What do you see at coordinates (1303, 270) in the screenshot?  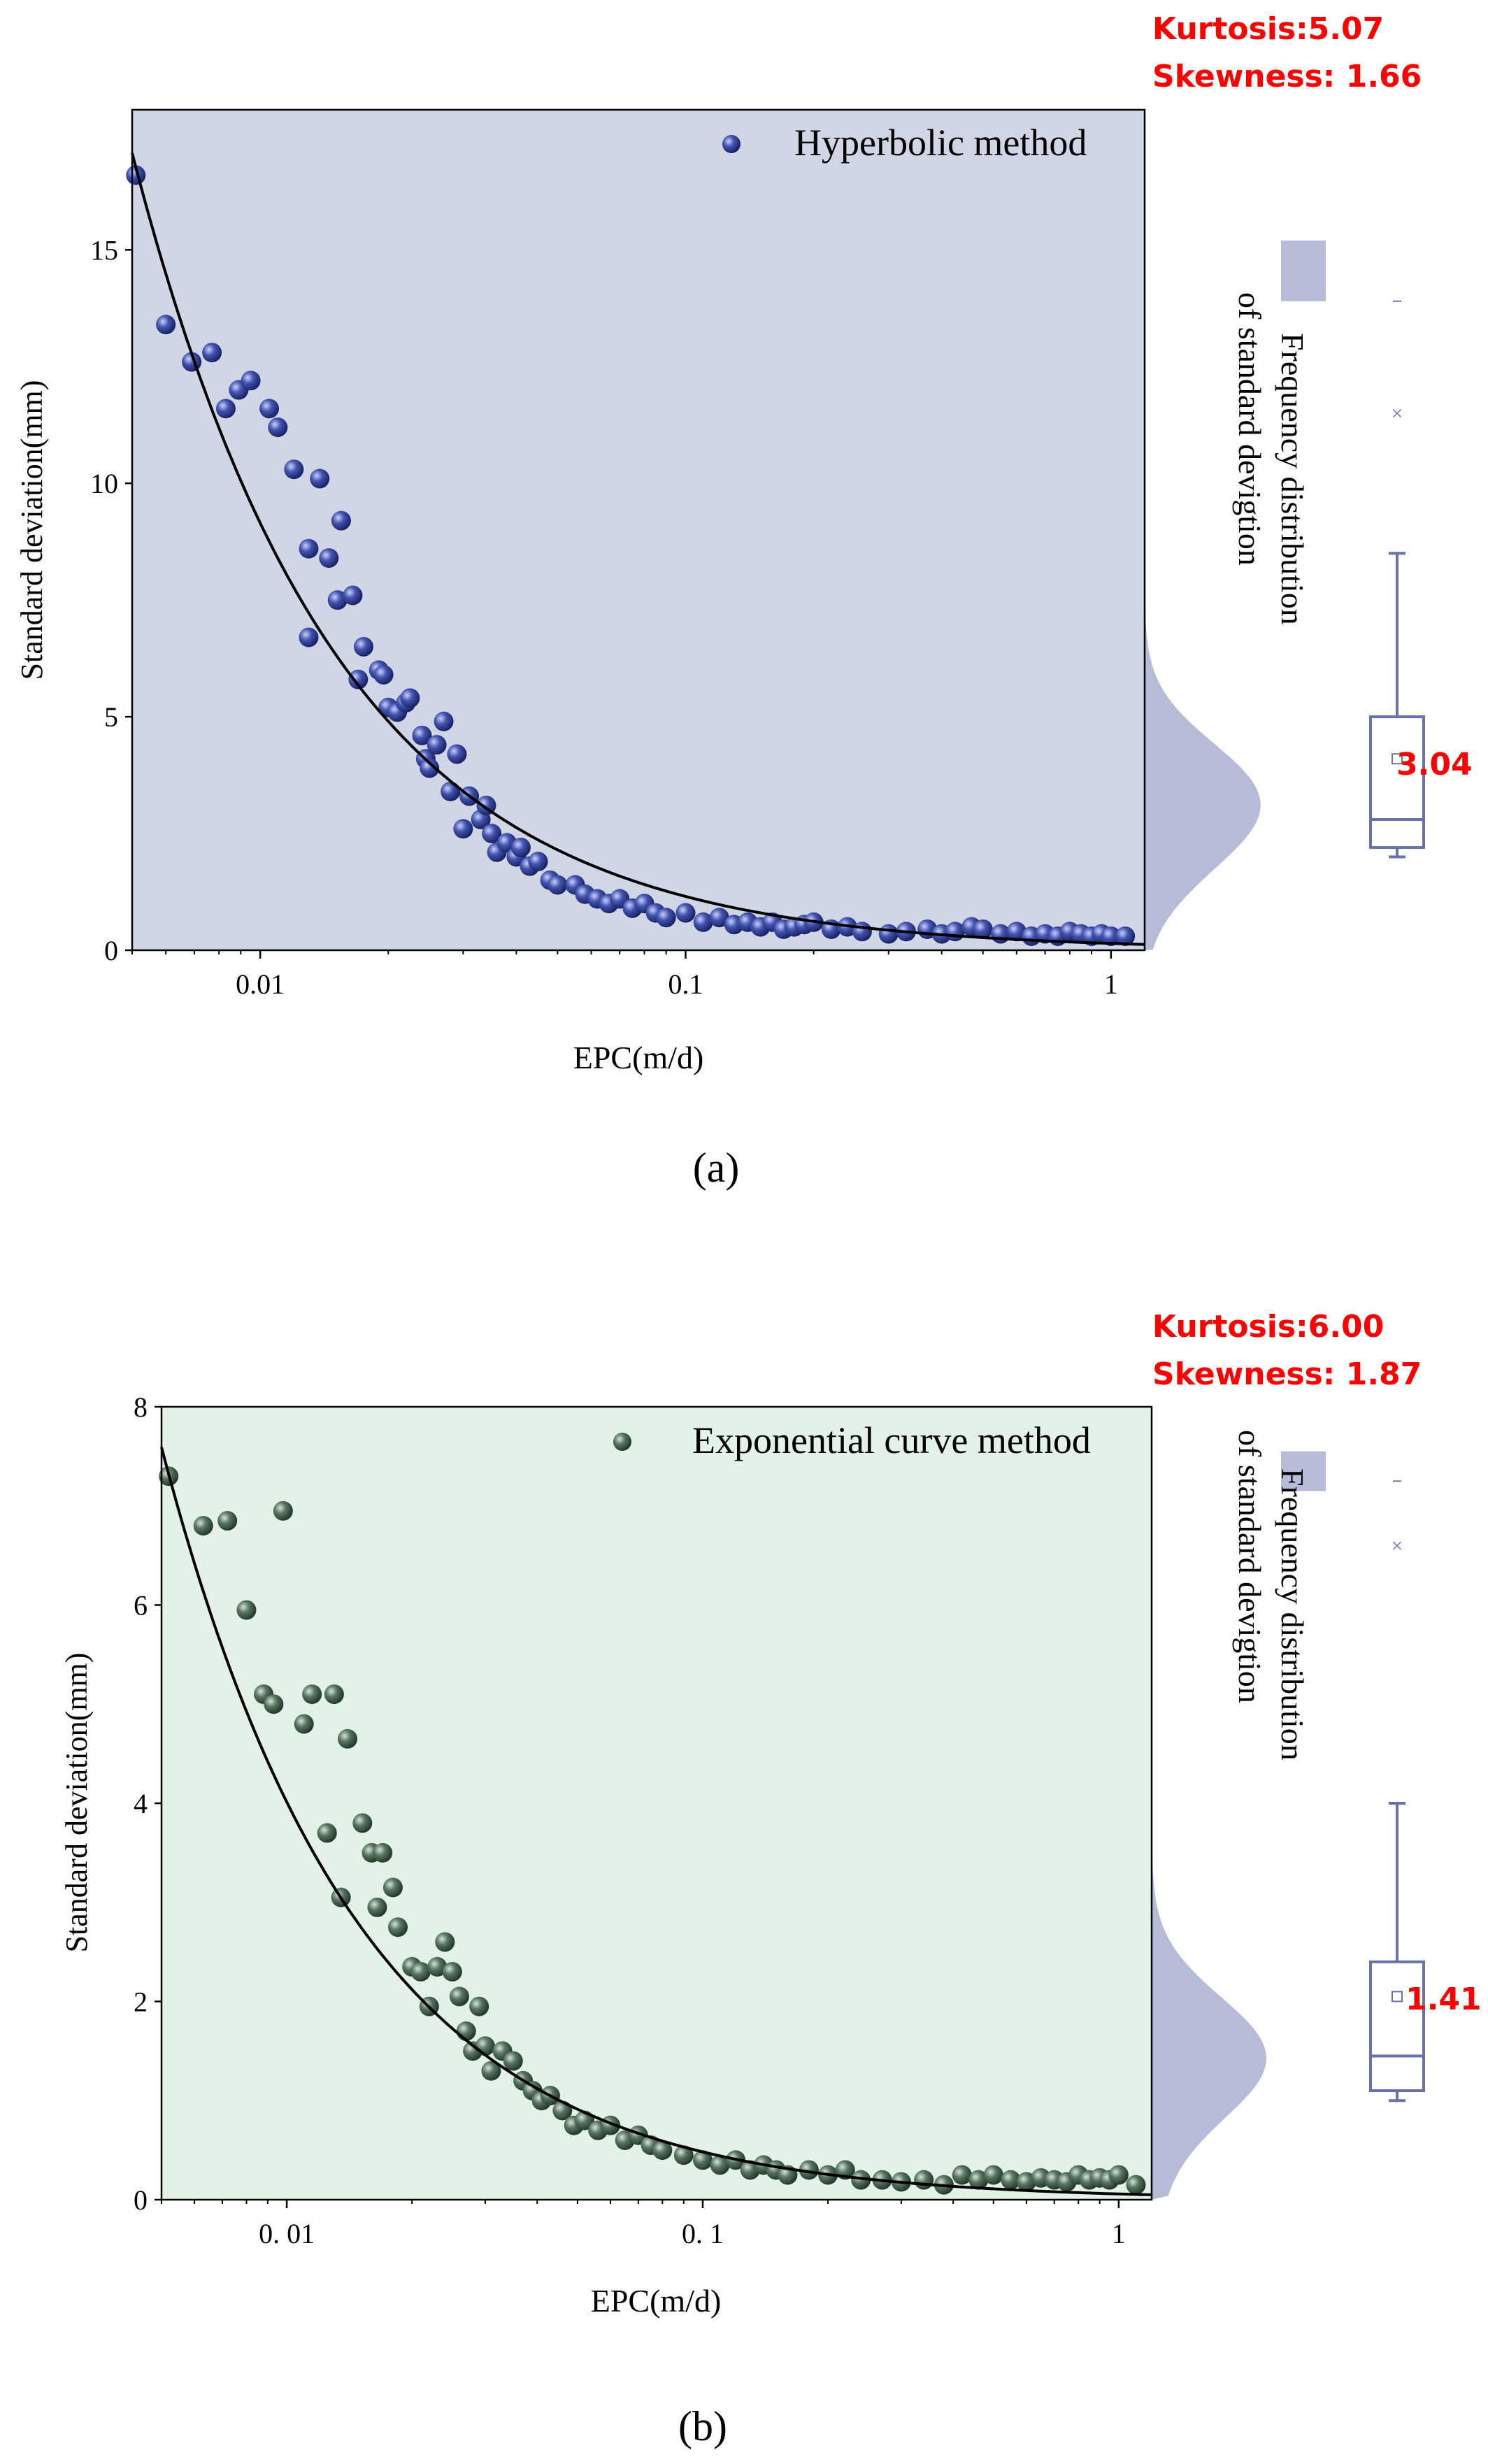 I see `distribution-bar` at bounding box center [1303, 270].